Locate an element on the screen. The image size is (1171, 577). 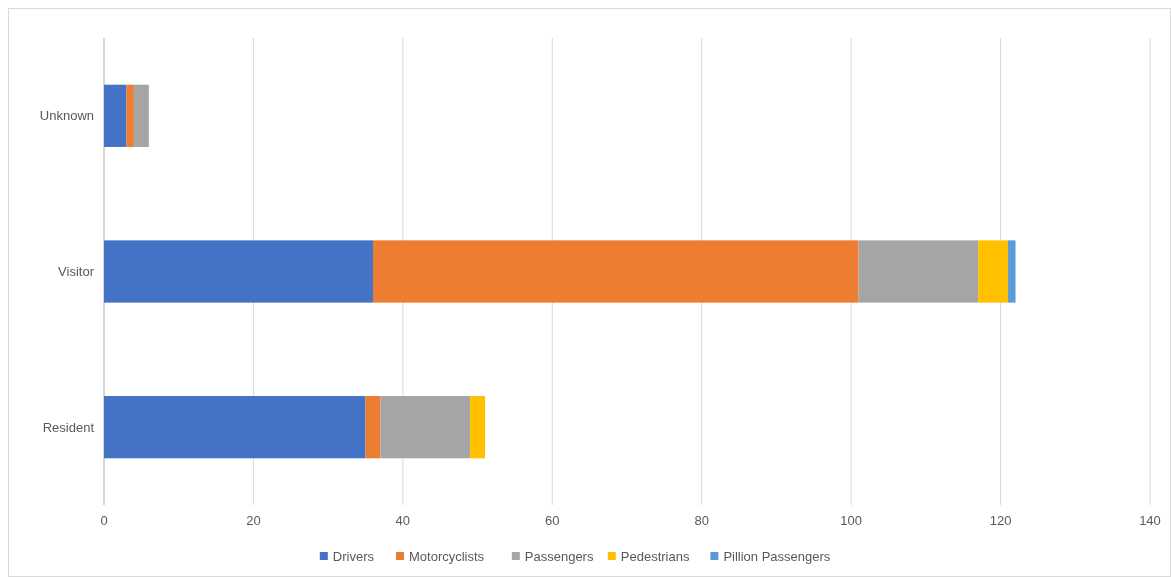
legend-label: Pedestrians is located at coordinates (655, 556).